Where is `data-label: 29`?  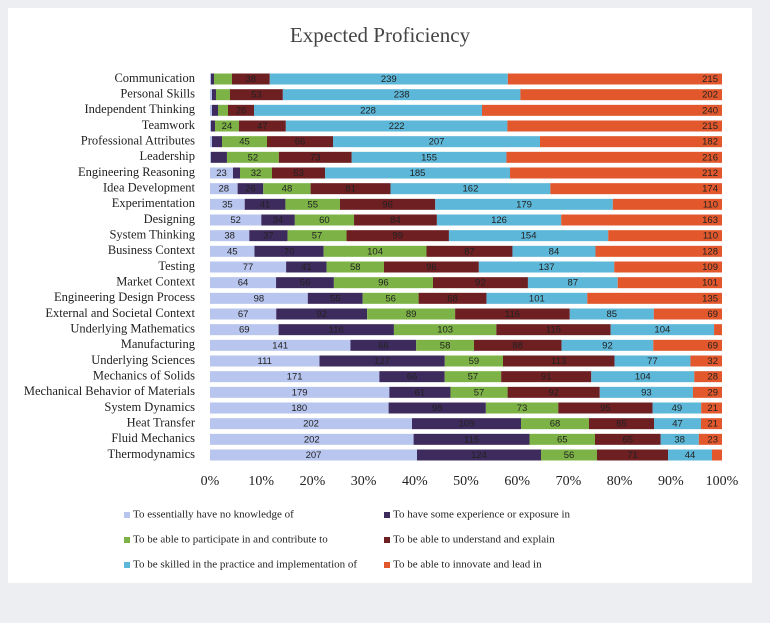
data-label: 29 is located at coordinates (712, 392).